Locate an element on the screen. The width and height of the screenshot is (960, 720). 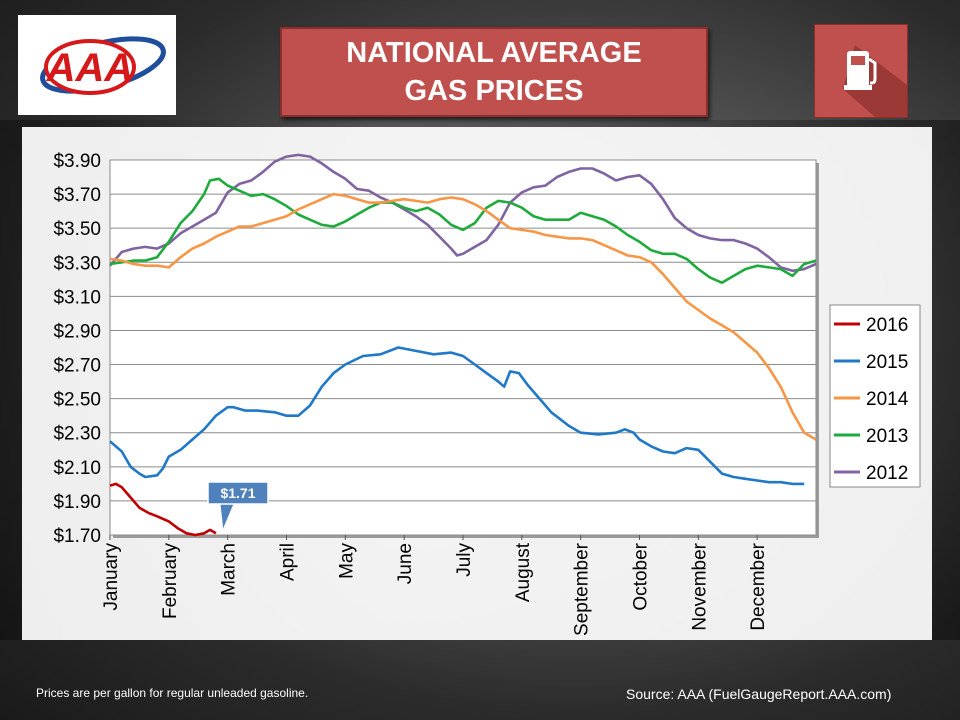
y-tick-label: $2.30 is located at coordinates (77, 434).